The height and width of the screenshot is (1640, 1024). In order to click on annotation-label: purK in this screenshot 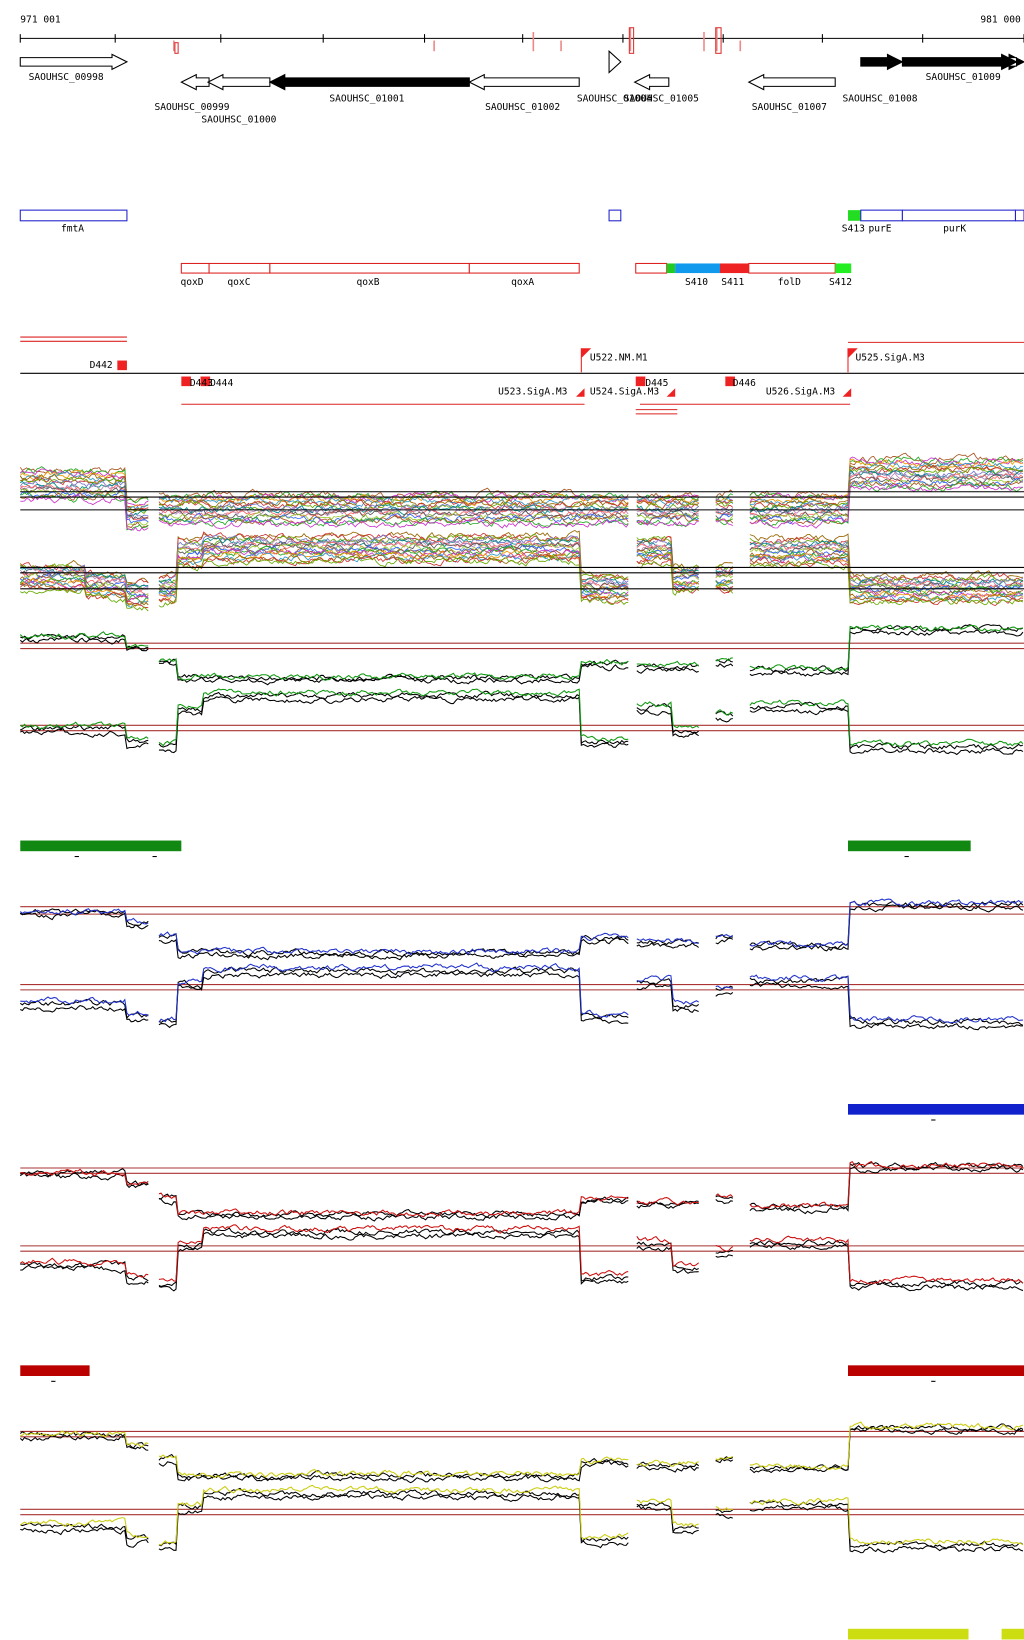, I will do `click(954, 228)`.